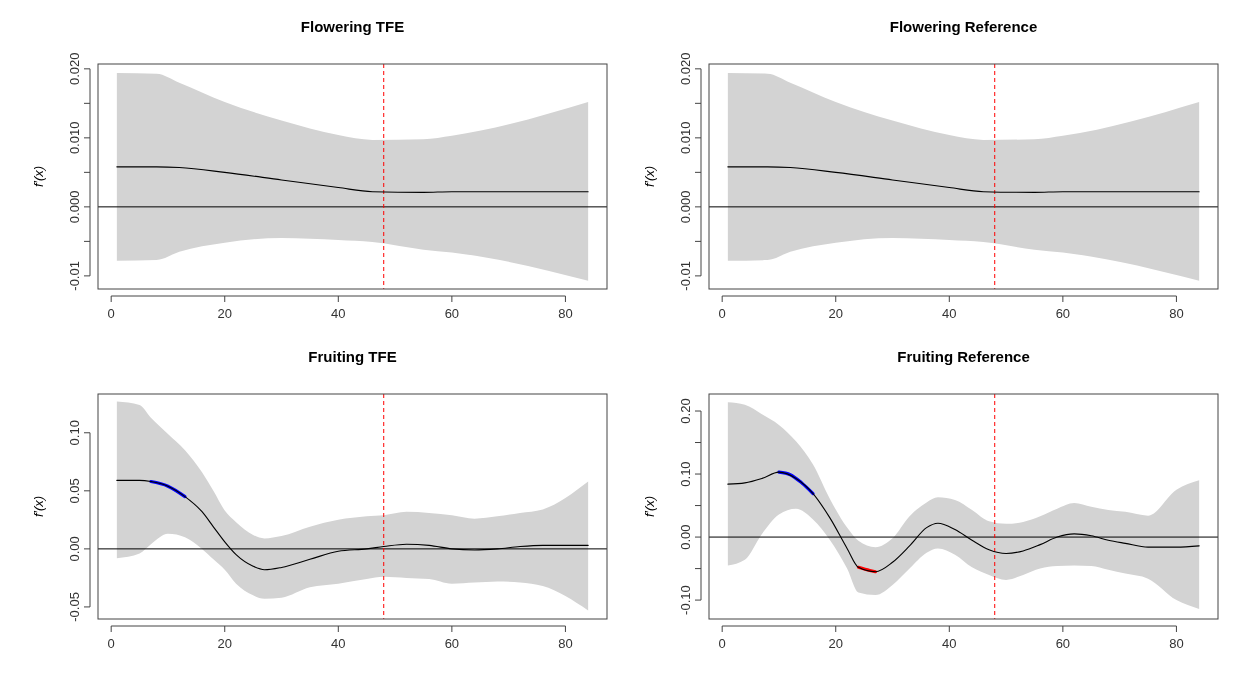  I want to click on chart-title: Flowering TFE, so click(352, 26).